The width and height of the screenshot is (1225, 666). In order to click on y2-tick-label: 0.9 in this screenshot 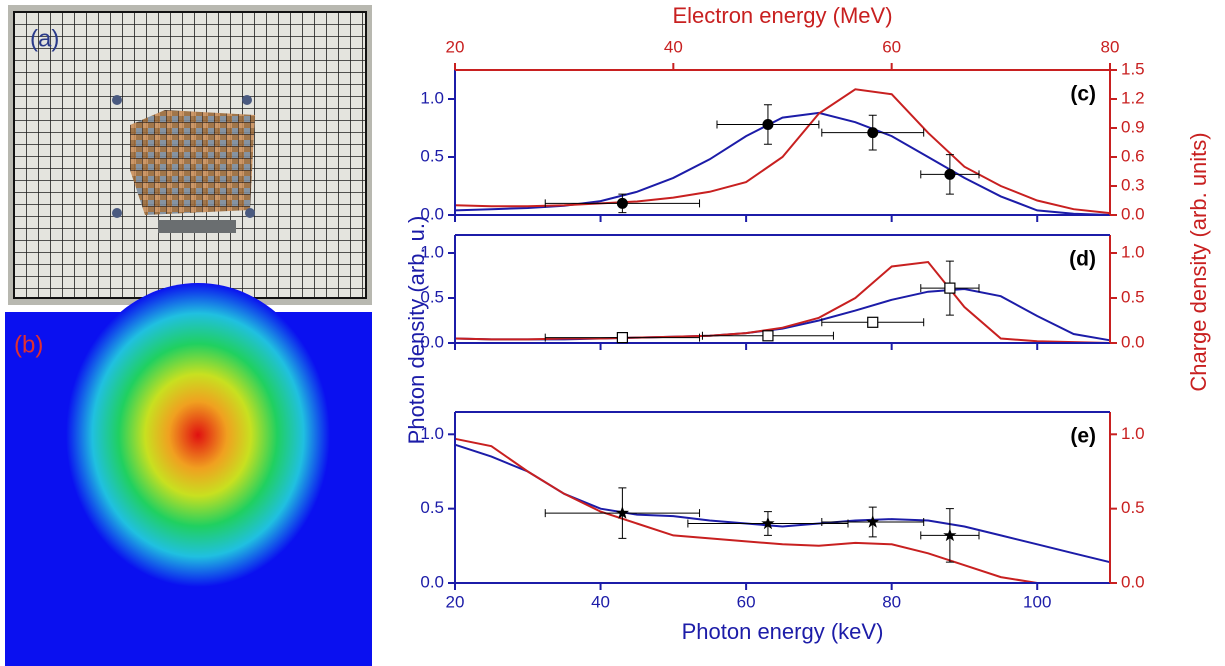, I will do `click(1133, 126)`.